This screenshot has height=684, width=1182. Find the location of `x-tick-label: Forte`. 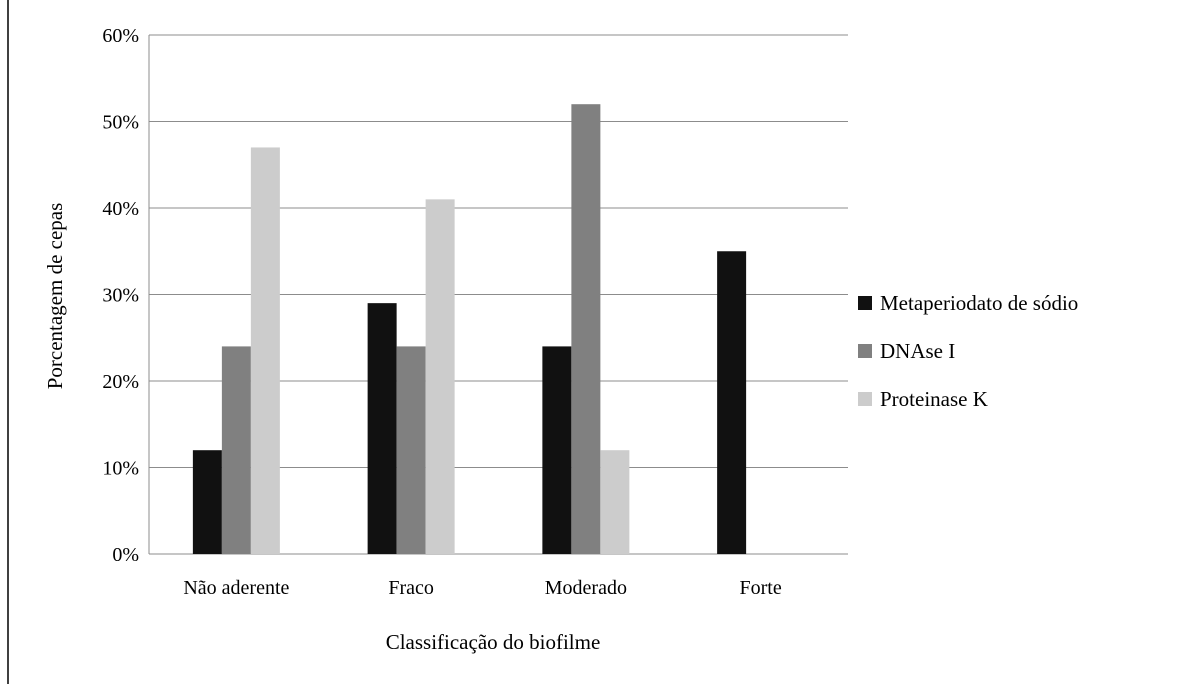

x-tick-label: Forte is located at coordinates (761, 588).